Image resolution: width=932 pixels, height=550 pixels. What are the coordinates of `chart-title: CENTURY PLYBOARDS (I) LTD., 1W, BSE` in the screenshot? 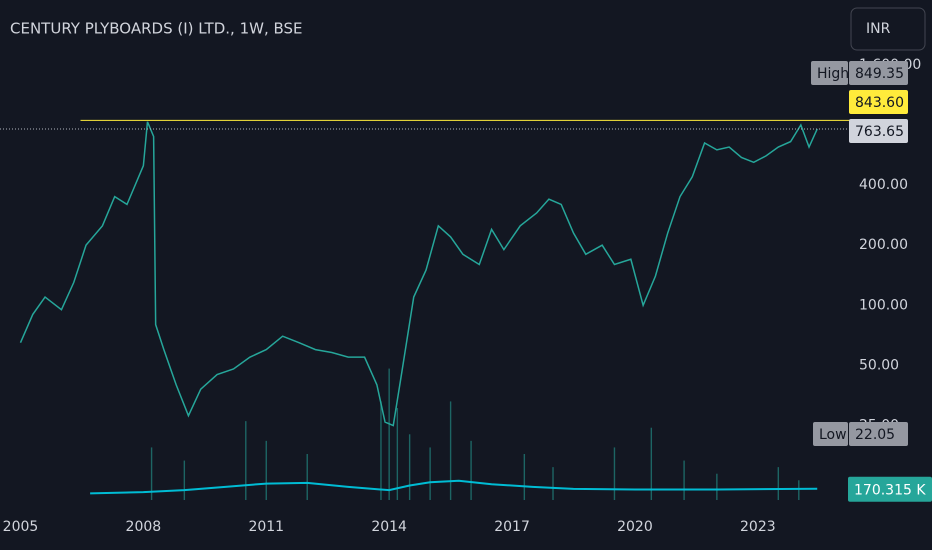 It's located at (156, 29).